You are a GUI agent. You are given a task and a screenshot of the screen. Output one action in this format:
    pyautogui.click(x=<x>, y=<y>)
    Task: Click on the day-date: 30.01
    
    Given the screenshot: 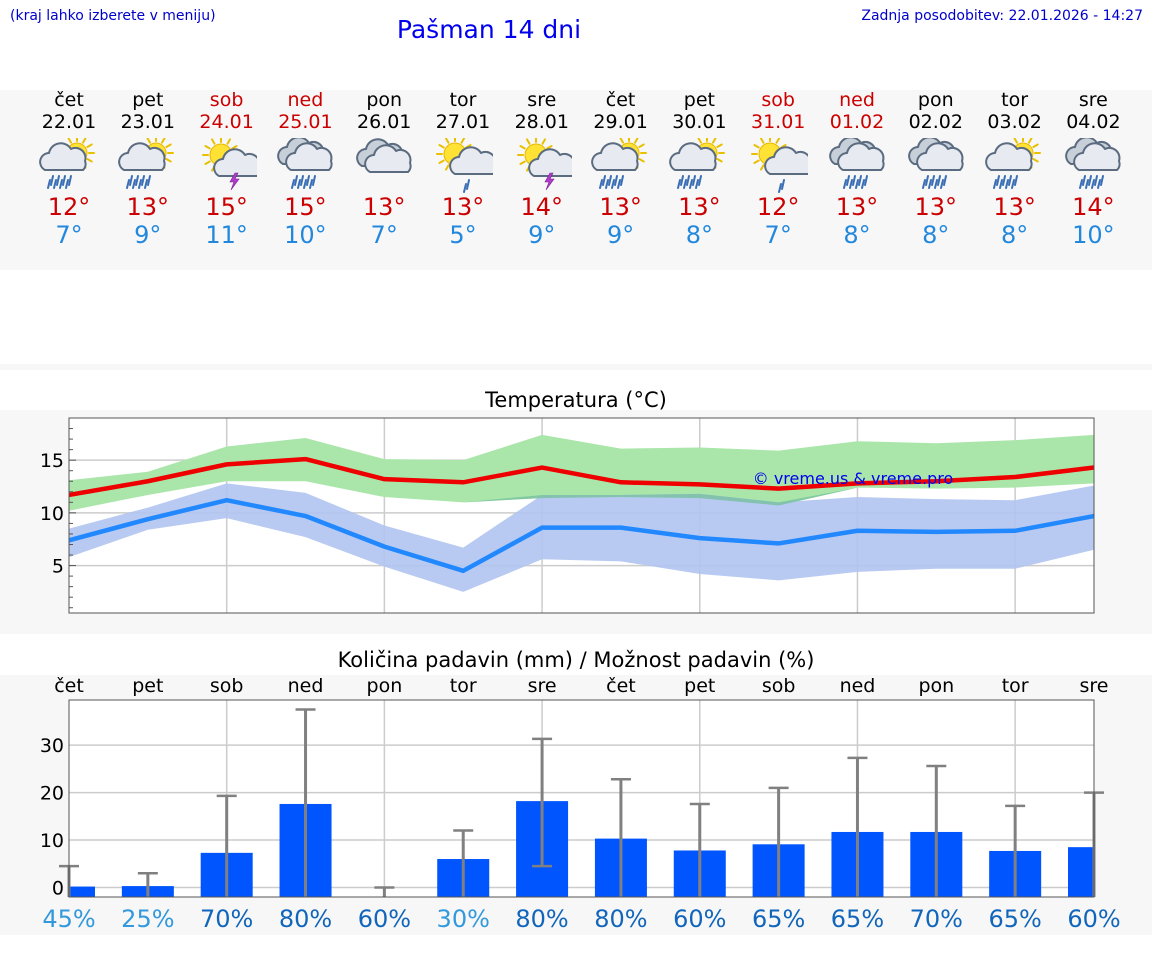 What is the action you would take?
    pyautogui.click(x=699, y=122)
    